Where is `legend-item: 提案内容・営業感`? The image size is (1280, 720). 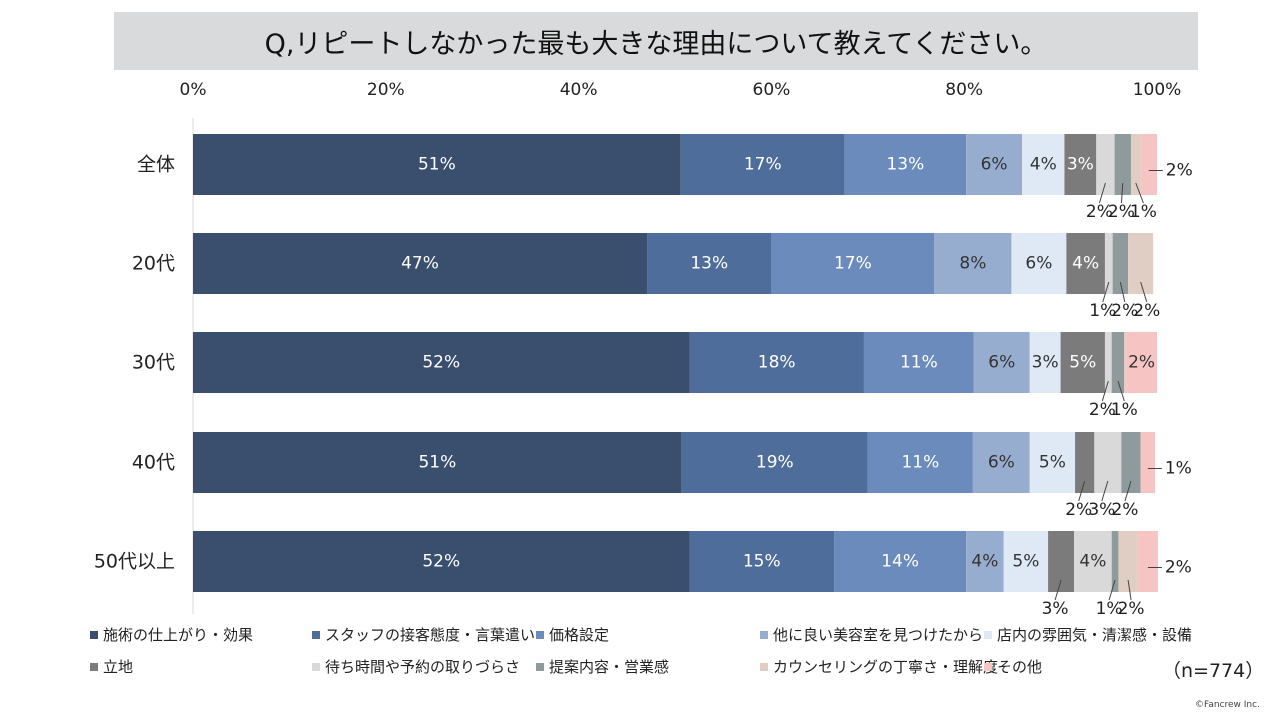 legend-item: 提案内容・営業感 is located at coordinates (602, 666).